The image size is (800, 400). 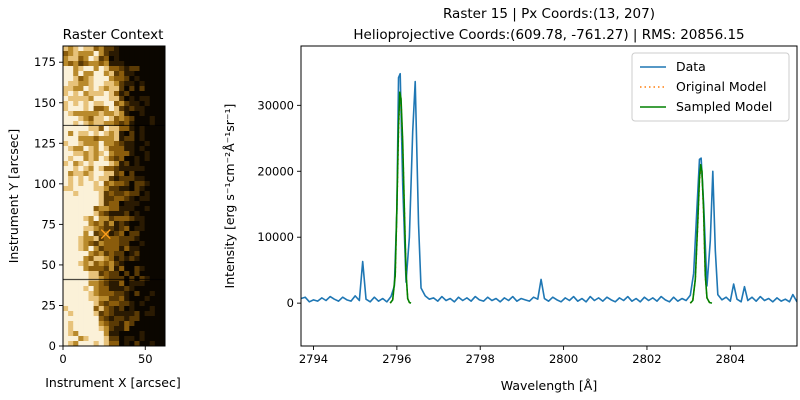 What do you see at coordinates (114, 196) in the screenshot?
I see `raster-frame` at bounding box center [114, 196].